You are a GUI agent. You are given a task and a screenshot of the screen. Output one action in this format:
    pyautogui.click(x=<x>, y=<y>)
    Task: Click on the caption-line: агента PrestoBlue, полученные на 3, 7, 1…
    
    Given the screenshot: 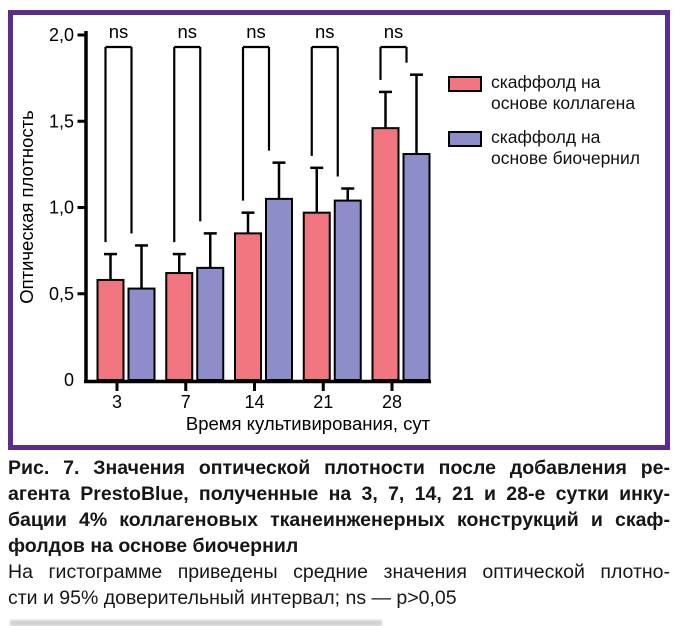 What is the action you would take?
    pyautogui.click(x=339, y=494)
    